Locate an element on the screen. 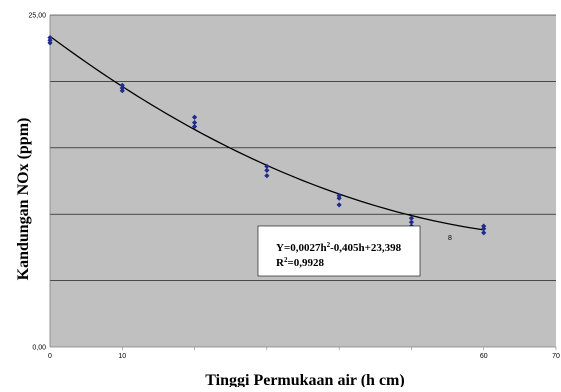  y-tick-label-0: 0,00 is located at coordinates (39, 348).